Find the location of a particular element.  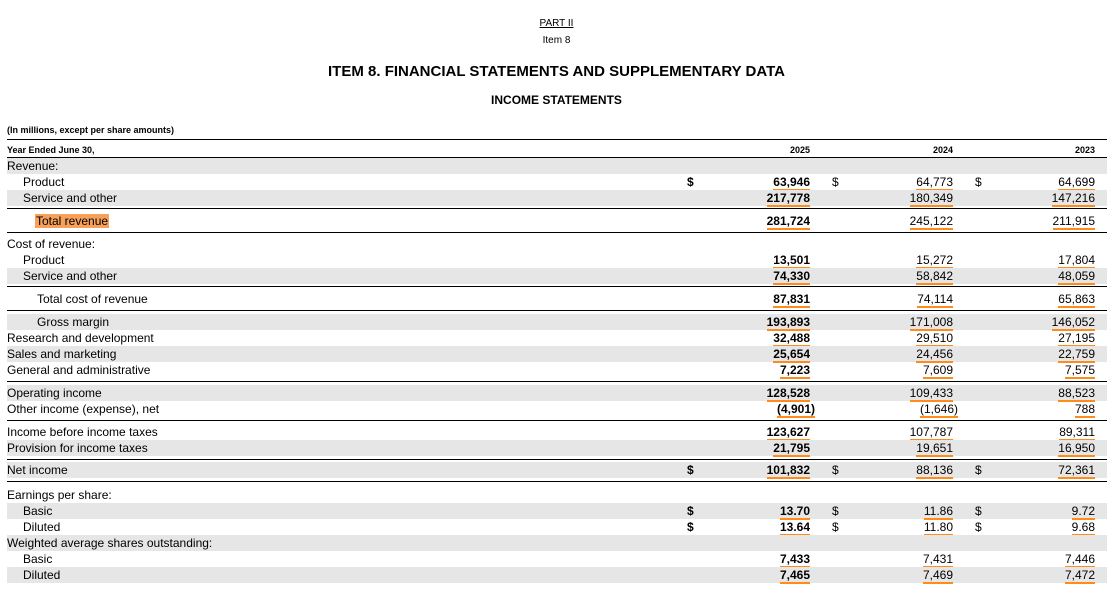

row-label: Earnings per share: is located at coordinates (59, 495).